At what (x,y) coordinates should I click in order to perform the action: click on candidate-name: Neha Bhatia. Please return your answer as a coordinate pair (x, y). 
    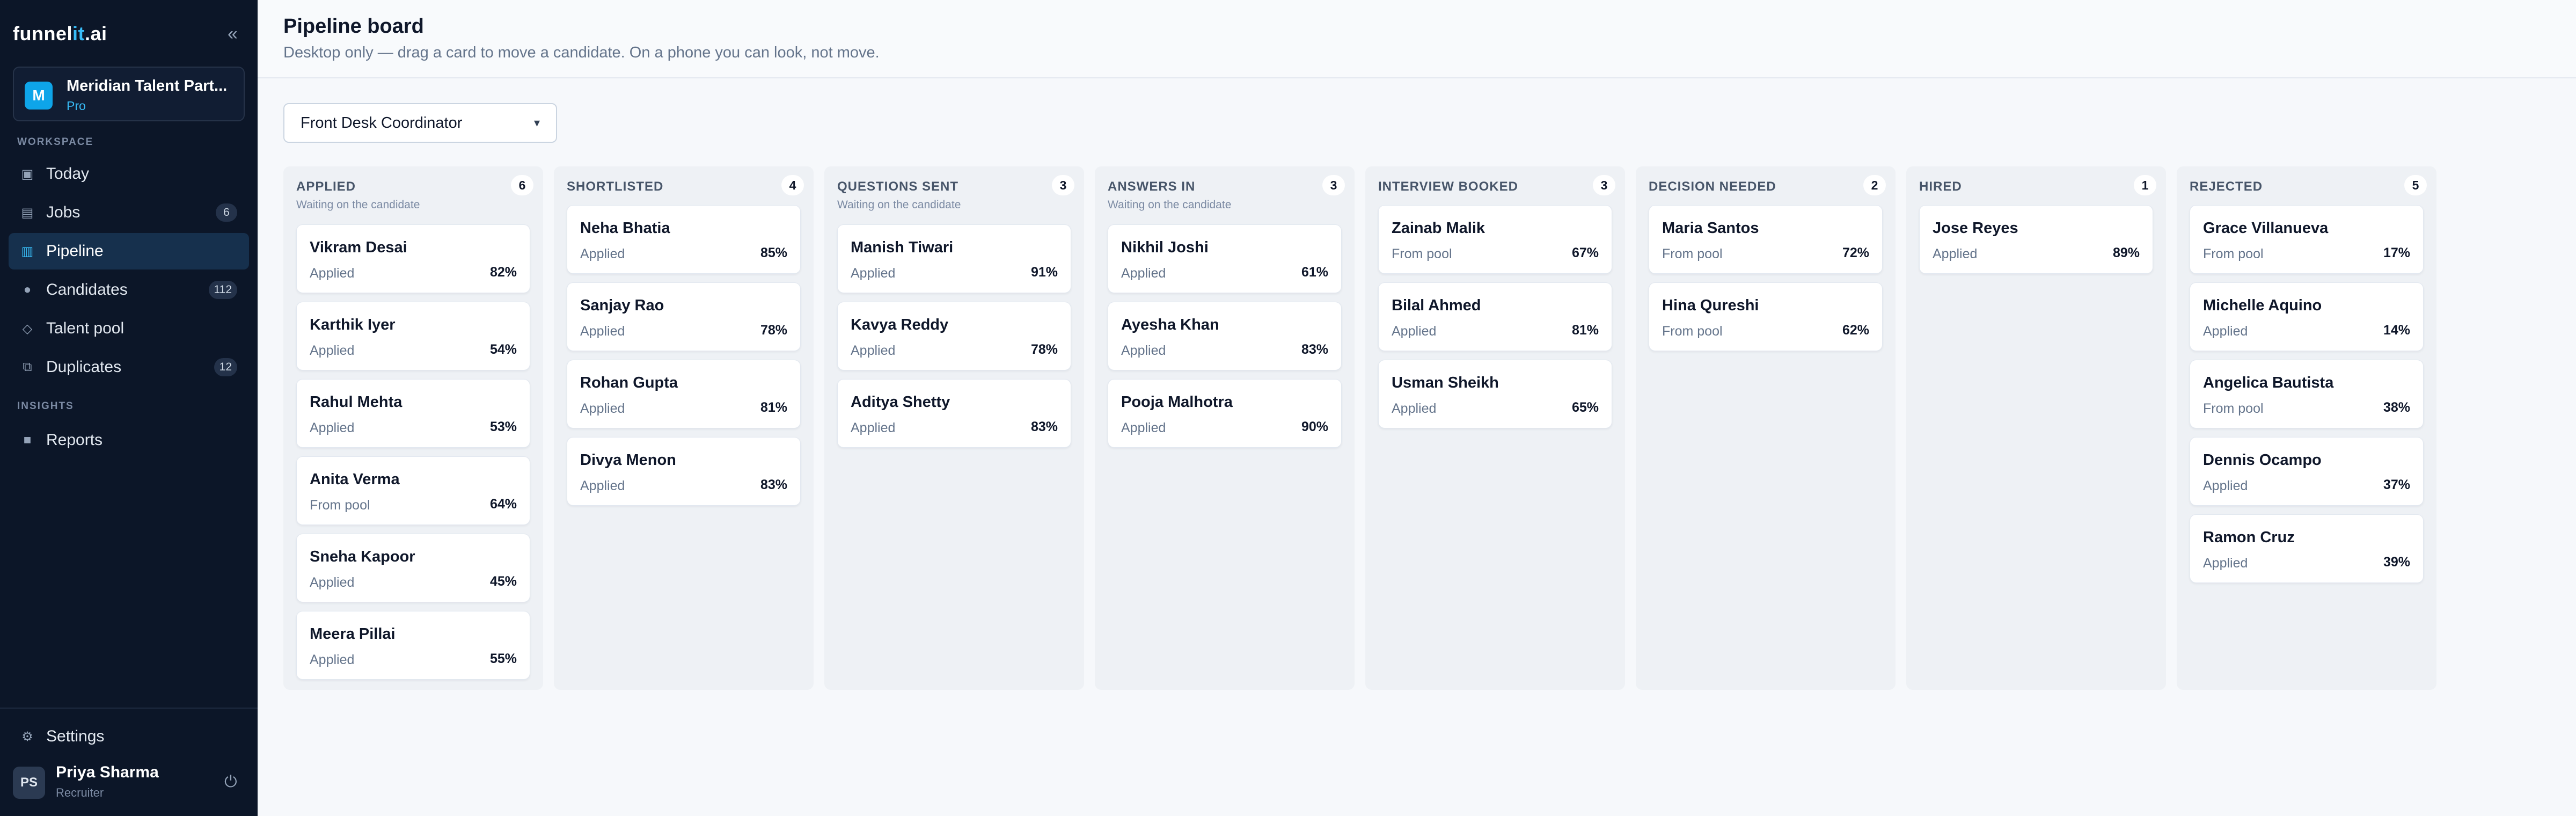
    Looking at the image, I should click on (625, 228).